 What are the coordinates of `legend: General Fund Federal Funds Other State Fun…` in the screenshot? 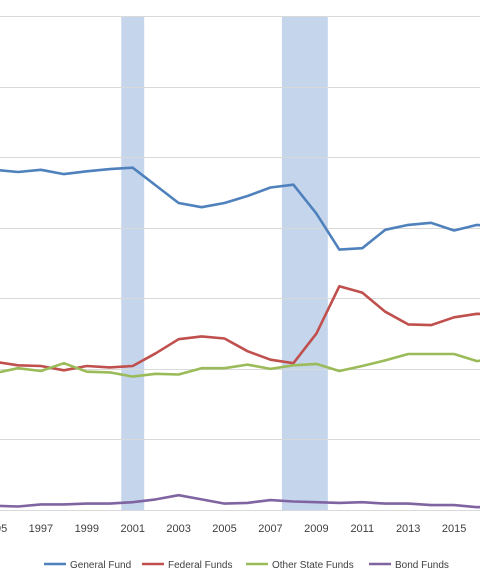 It's located at (246, 565).